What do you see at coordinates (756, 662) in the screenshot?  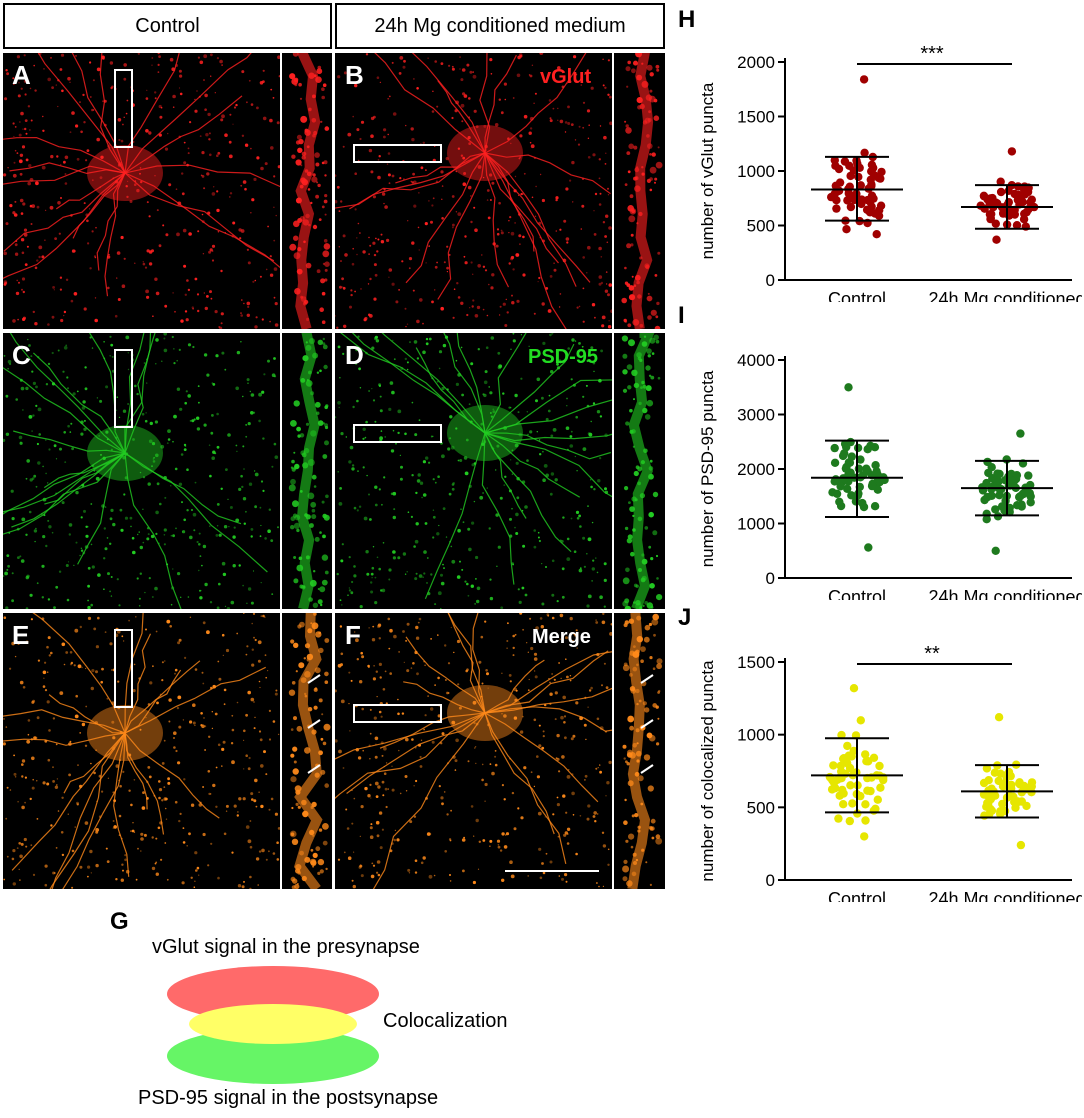 I see `chart-J-ytick-label: 1500` at bounding box center [756, 662].